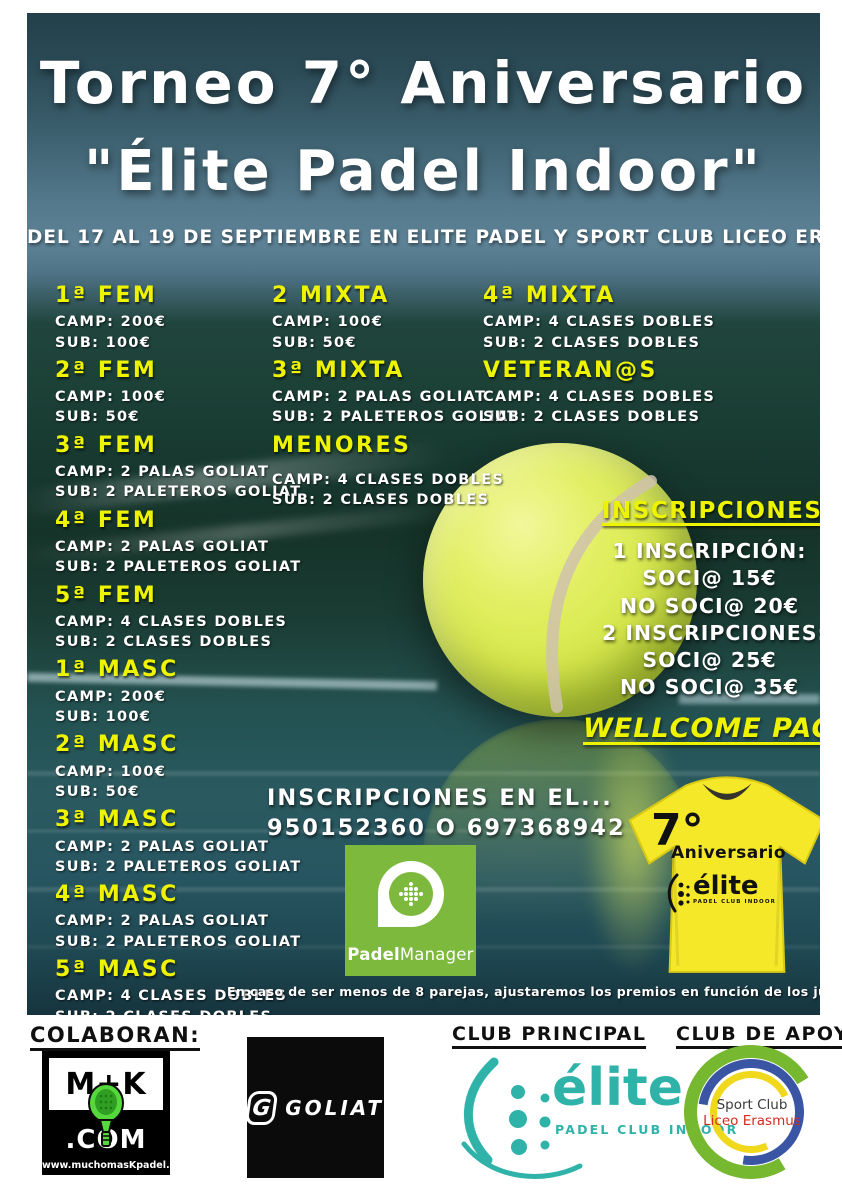 The width and height of the screenshot is (842, 1191). I want to click on elite-caption: PADEL CLUB INDOOR, so click(647, 1129).